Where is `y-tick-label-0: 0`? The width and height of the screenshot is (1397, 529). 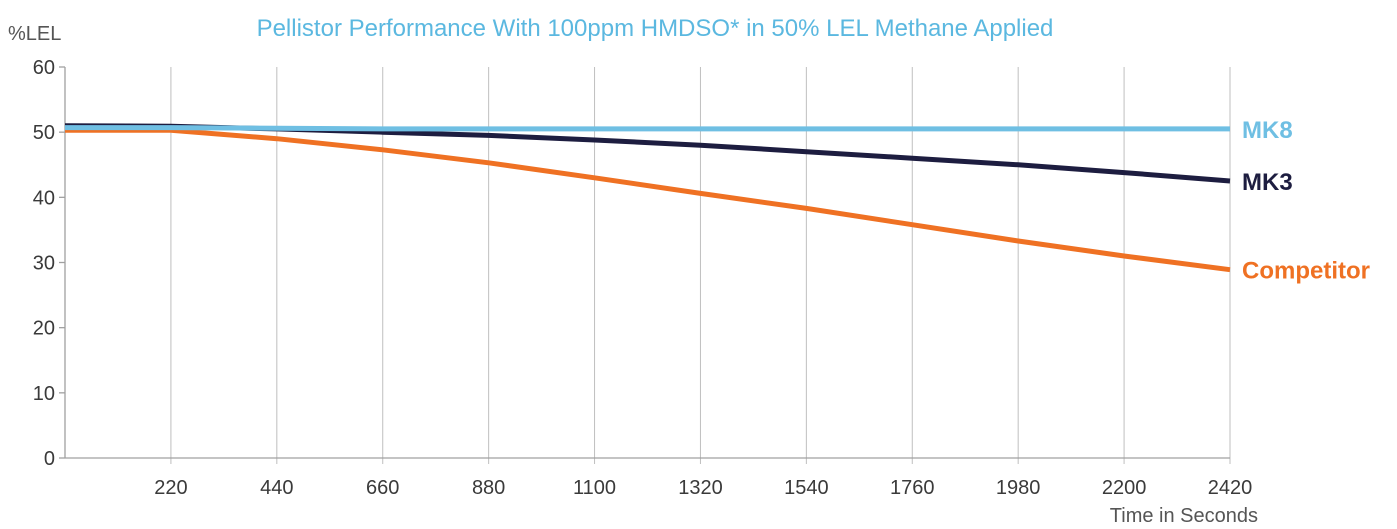
y-tick-label-0: 0 is located at coordinates (49, 459).